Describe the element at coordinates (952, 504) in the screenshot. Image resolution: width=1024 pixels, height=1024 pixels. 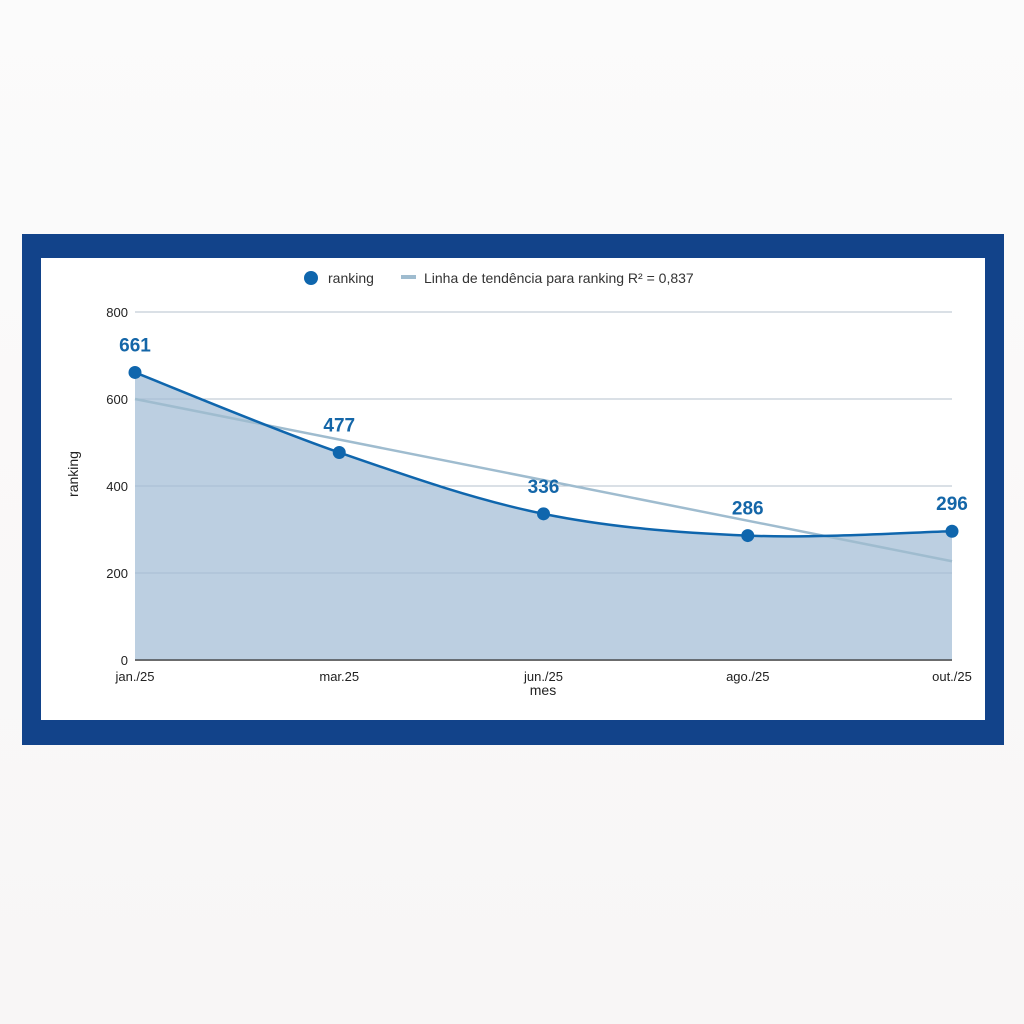
I see `data-label: 296` at that location.